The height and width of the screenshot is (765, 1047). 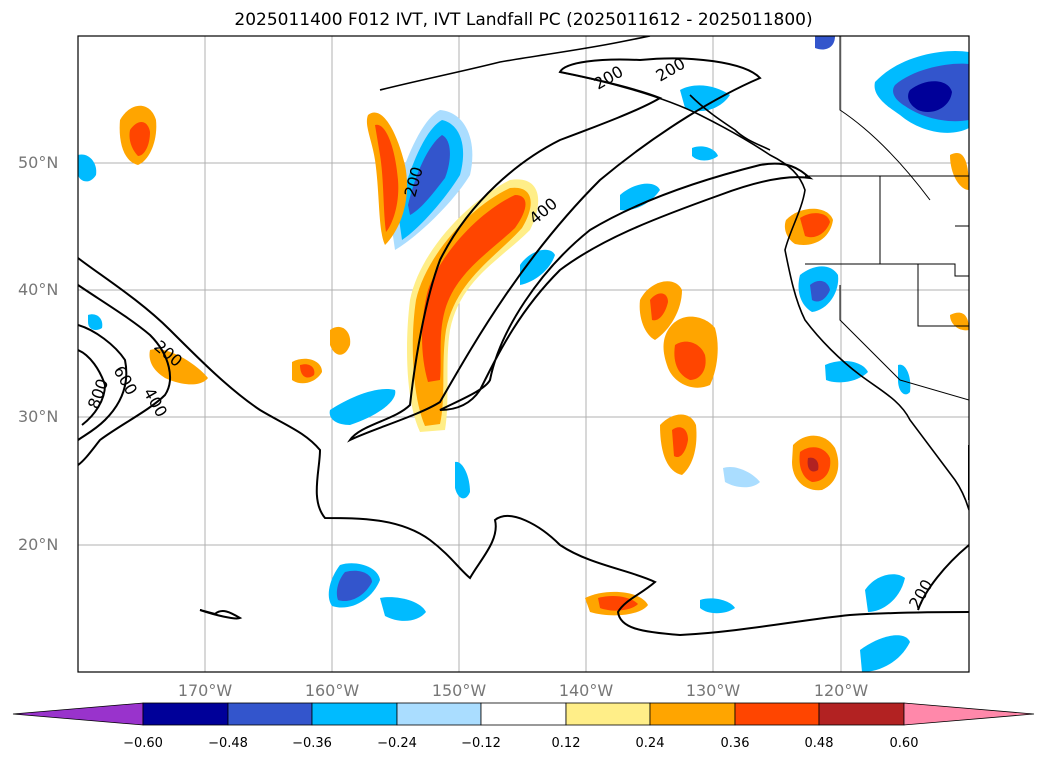 I want to click on colorbar-tick: −0.48, so click(x=228, y=743).